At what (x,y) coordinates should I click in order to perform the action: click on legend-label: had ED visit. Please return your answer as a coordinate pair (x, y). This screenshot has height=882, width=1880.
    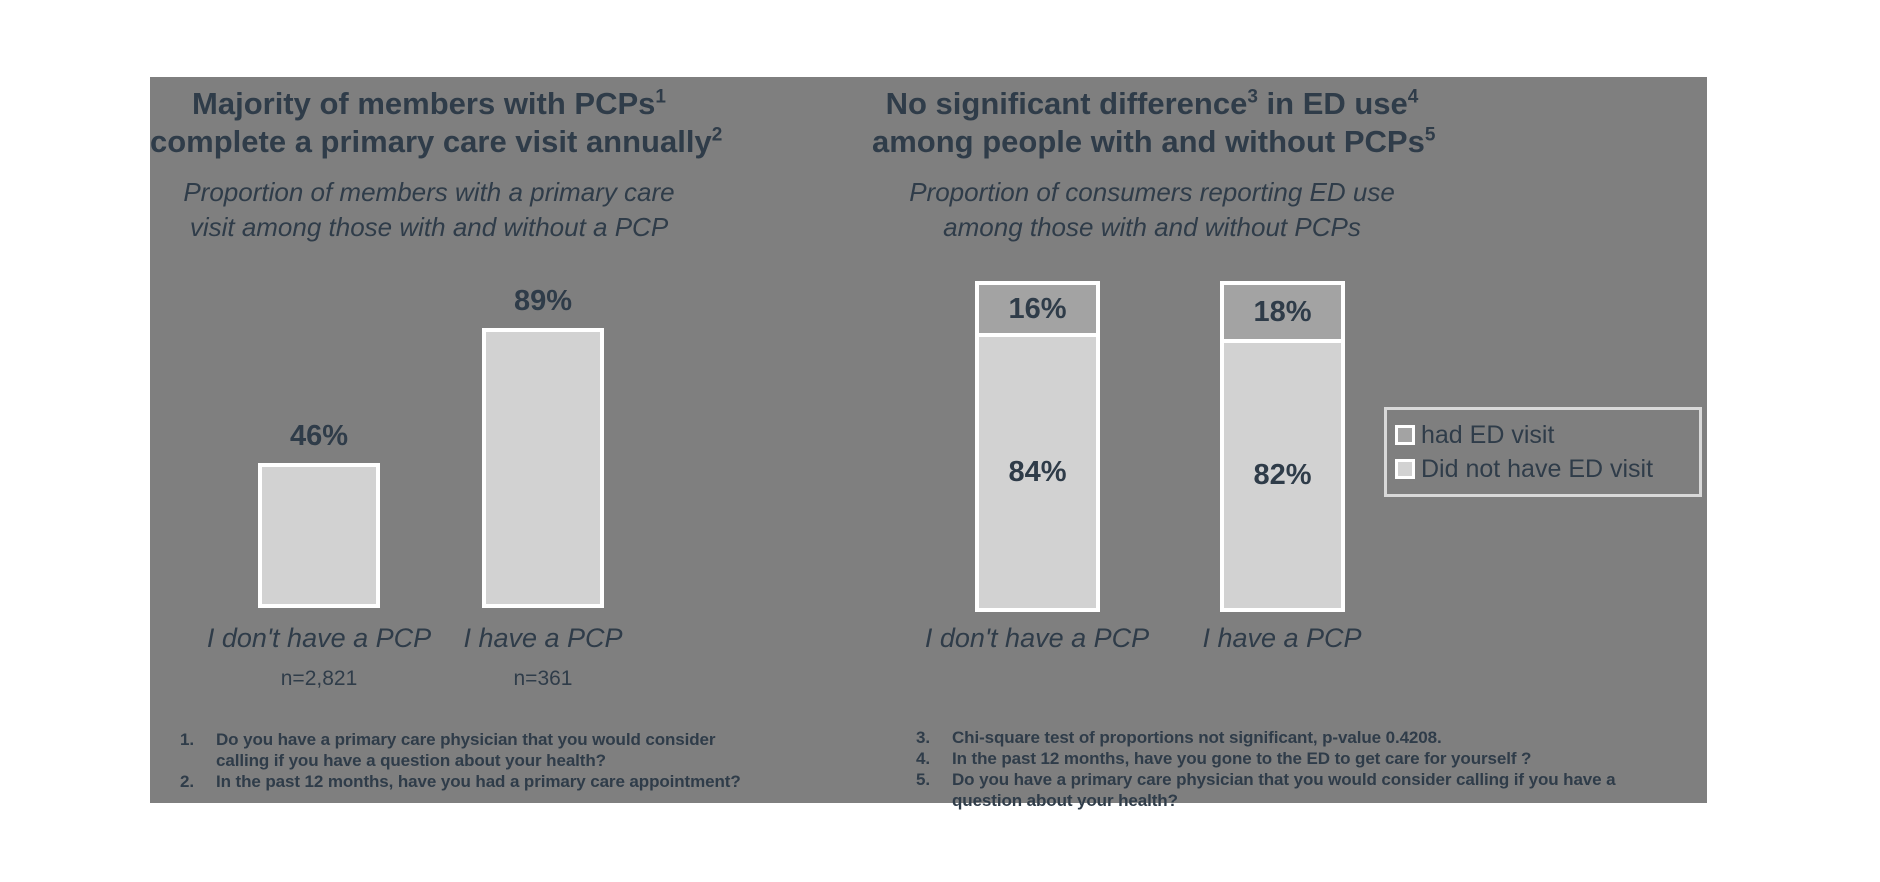
    Looking at the image, I should click on (1488, 434).